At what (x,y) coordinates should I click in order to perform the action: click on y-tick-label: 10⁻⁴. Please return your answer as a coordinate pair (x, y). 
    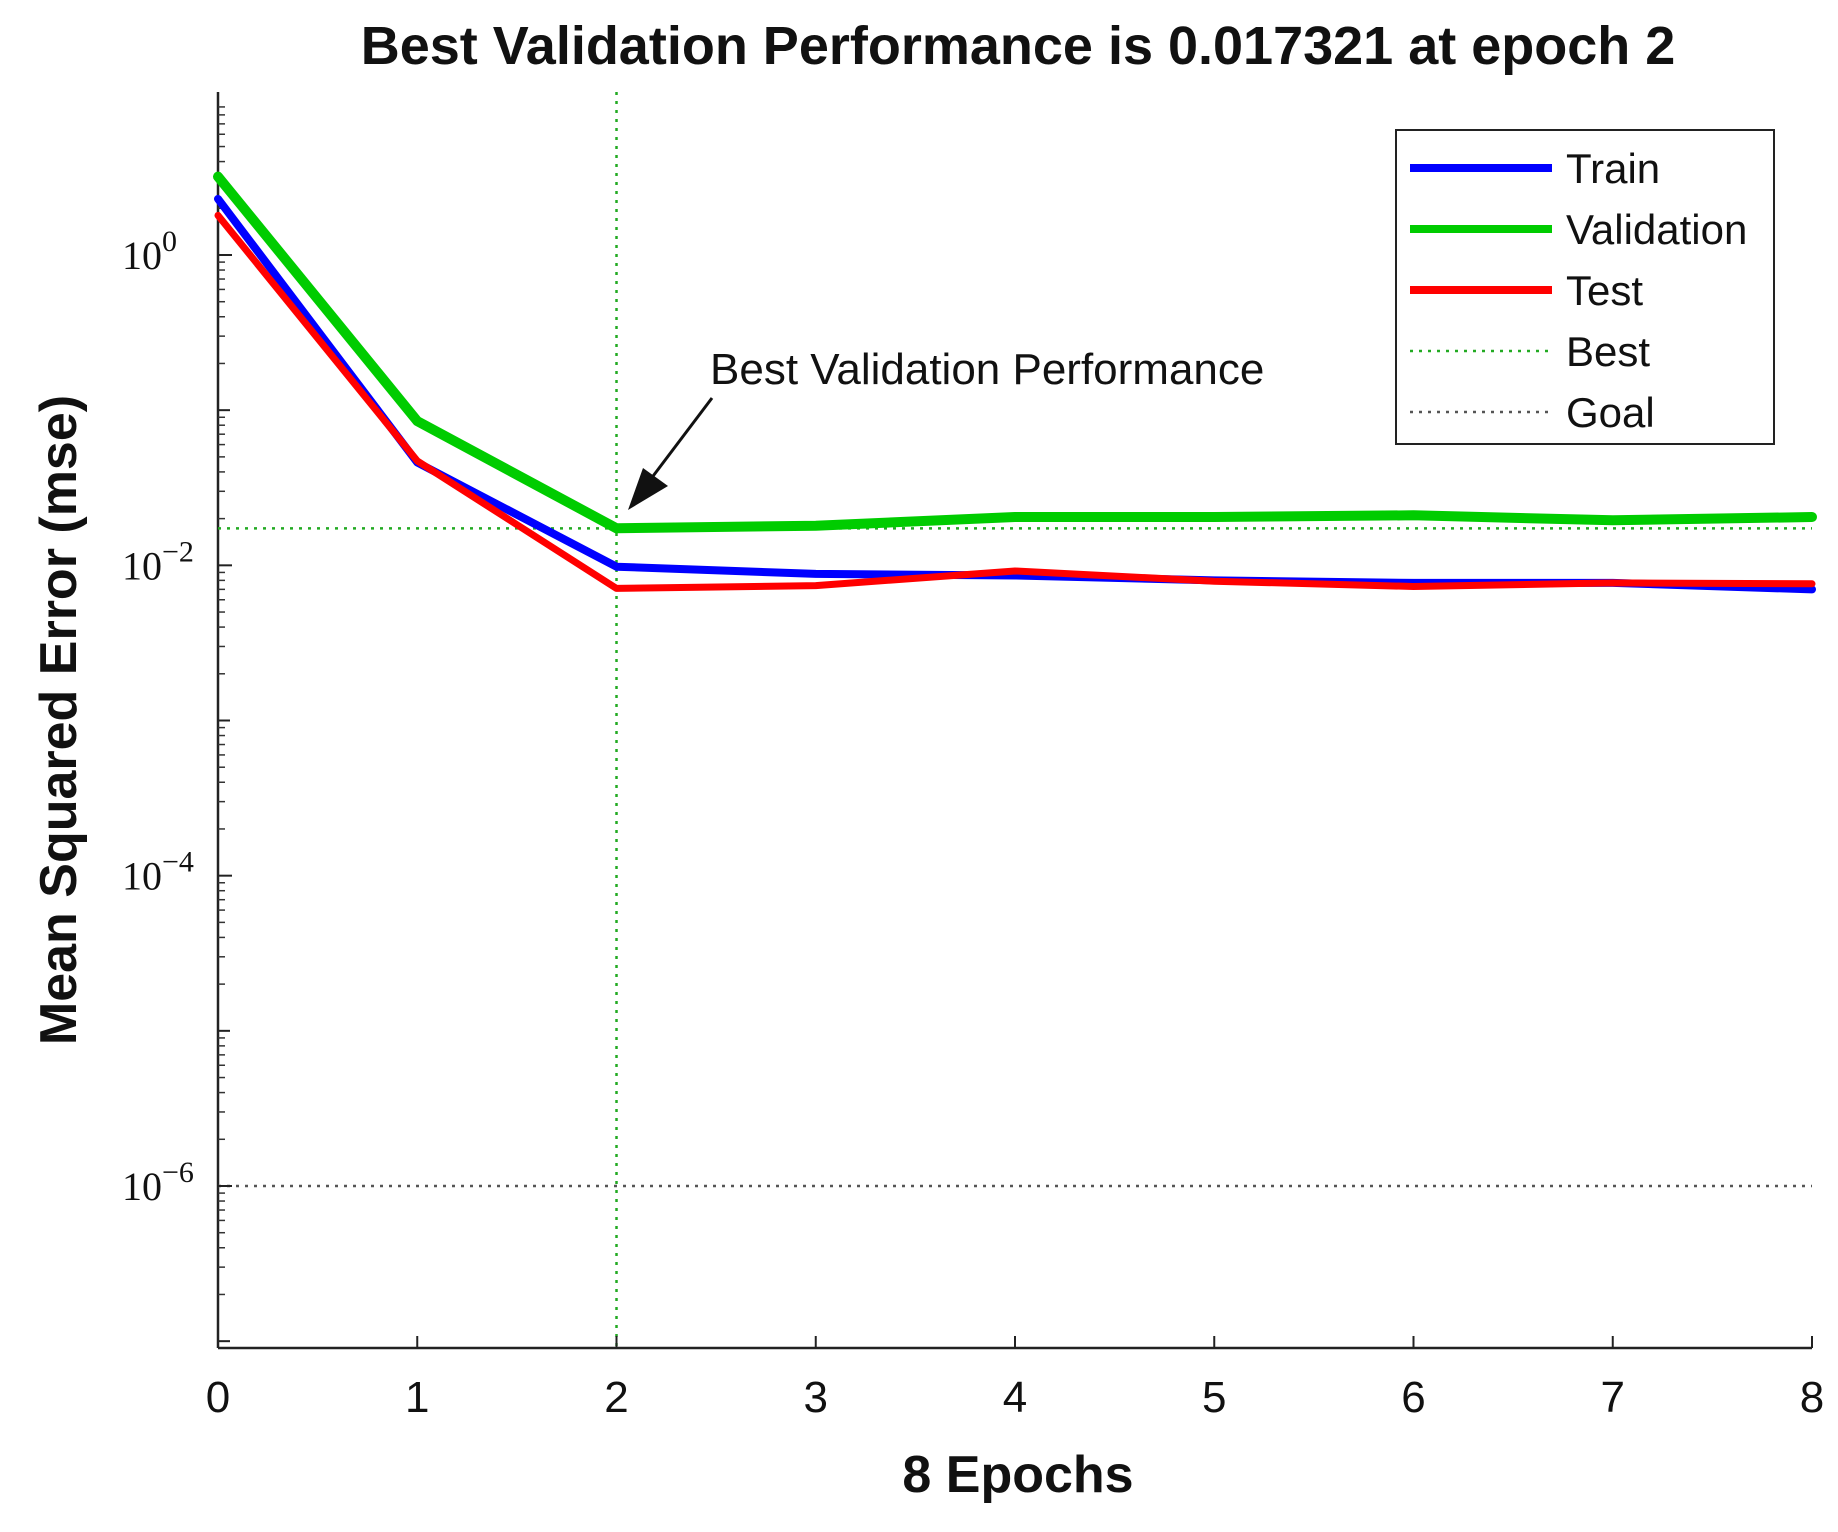
    Looking at the image, I should click on (158, 872).